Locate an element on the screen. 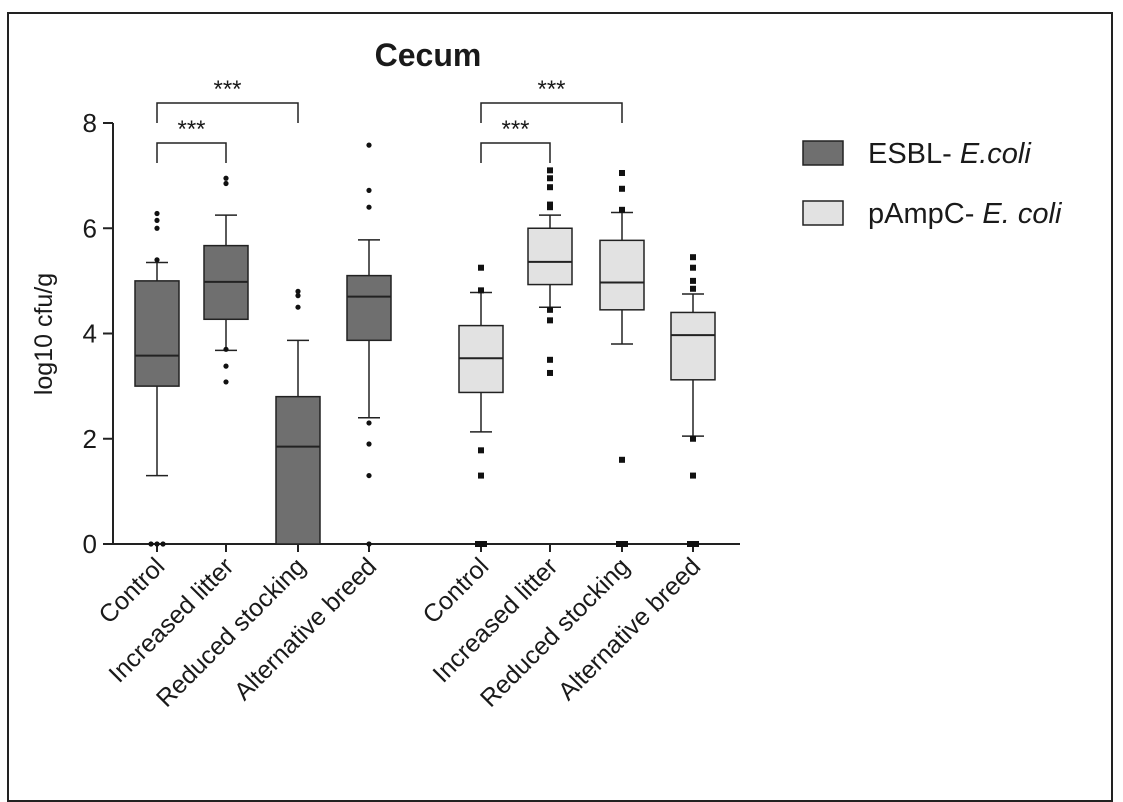 This screenshot has width=1123, height=802. y-tick-label: 4 is located at coordinates (90, 334).